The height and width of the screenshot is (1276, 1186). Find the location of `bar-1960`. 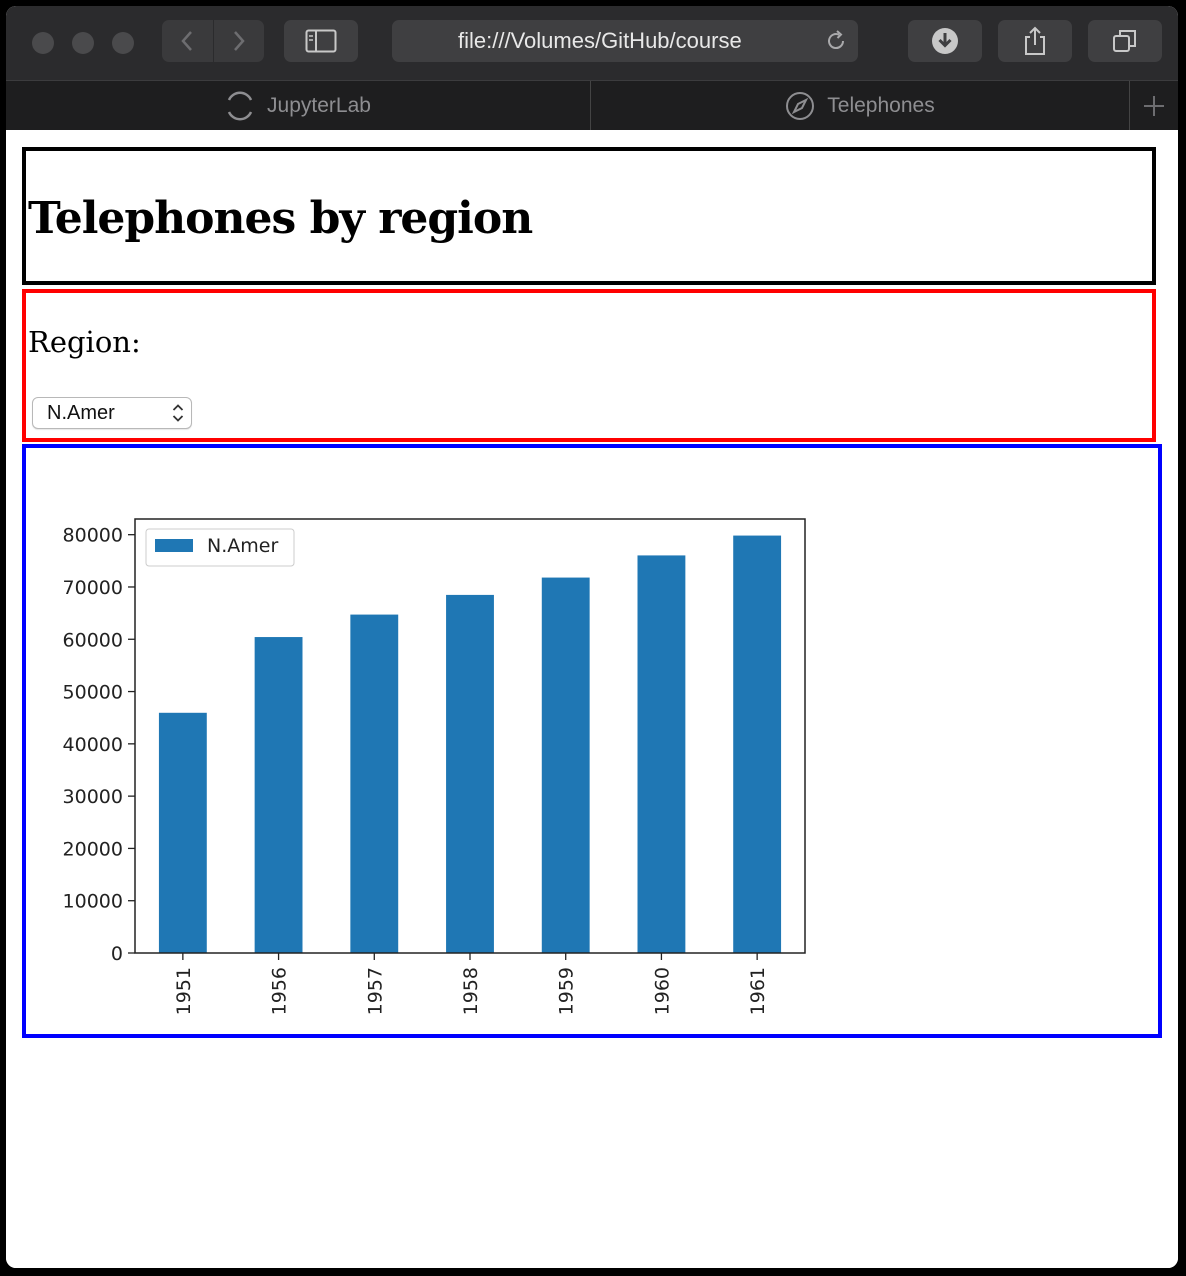

bar-1960 is located at coordinates (661, 754).